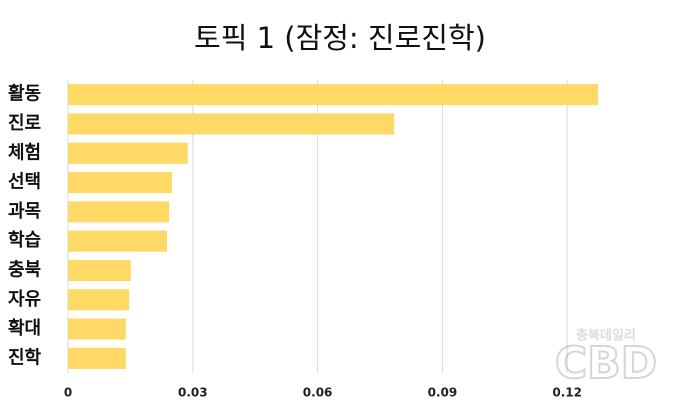 The width and height of the screenshot is (680, 410). I want to click on y-tick-label: 자유, so click(24, 299).